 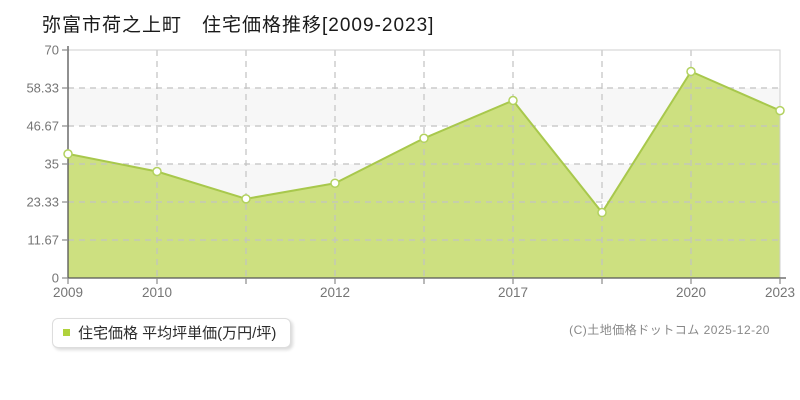 I want to click on x-tick-label: 2010, so click(x=157, y=292).